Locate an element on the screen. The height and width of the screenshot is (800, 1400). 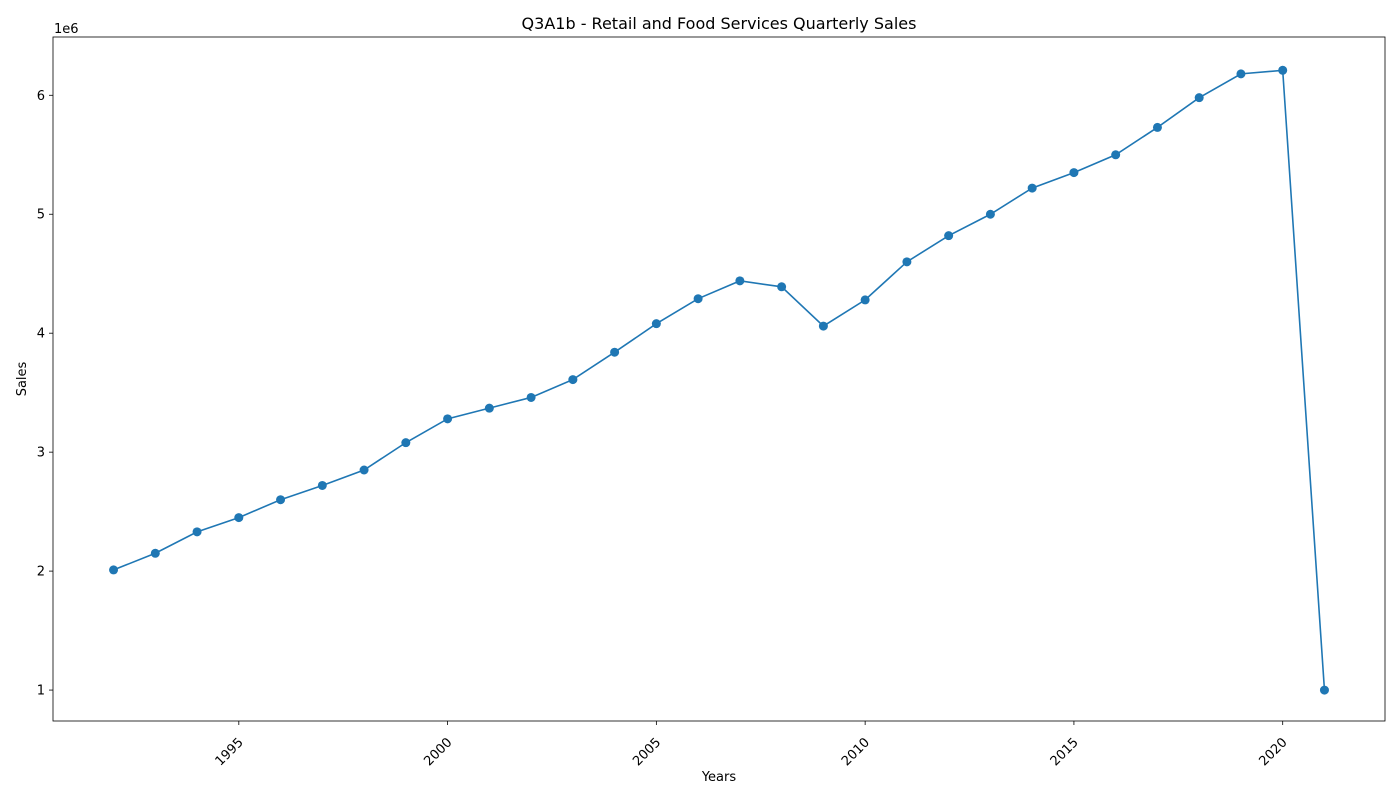
x-axis-label: Years is located at coordinates (719, 777).